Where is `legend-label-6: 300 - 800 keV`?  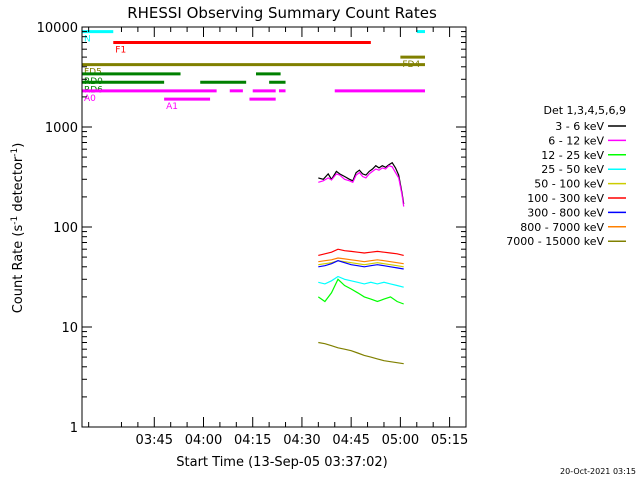 legend-label-6: 300 - 800 keV is located at coordinates (565, 212).